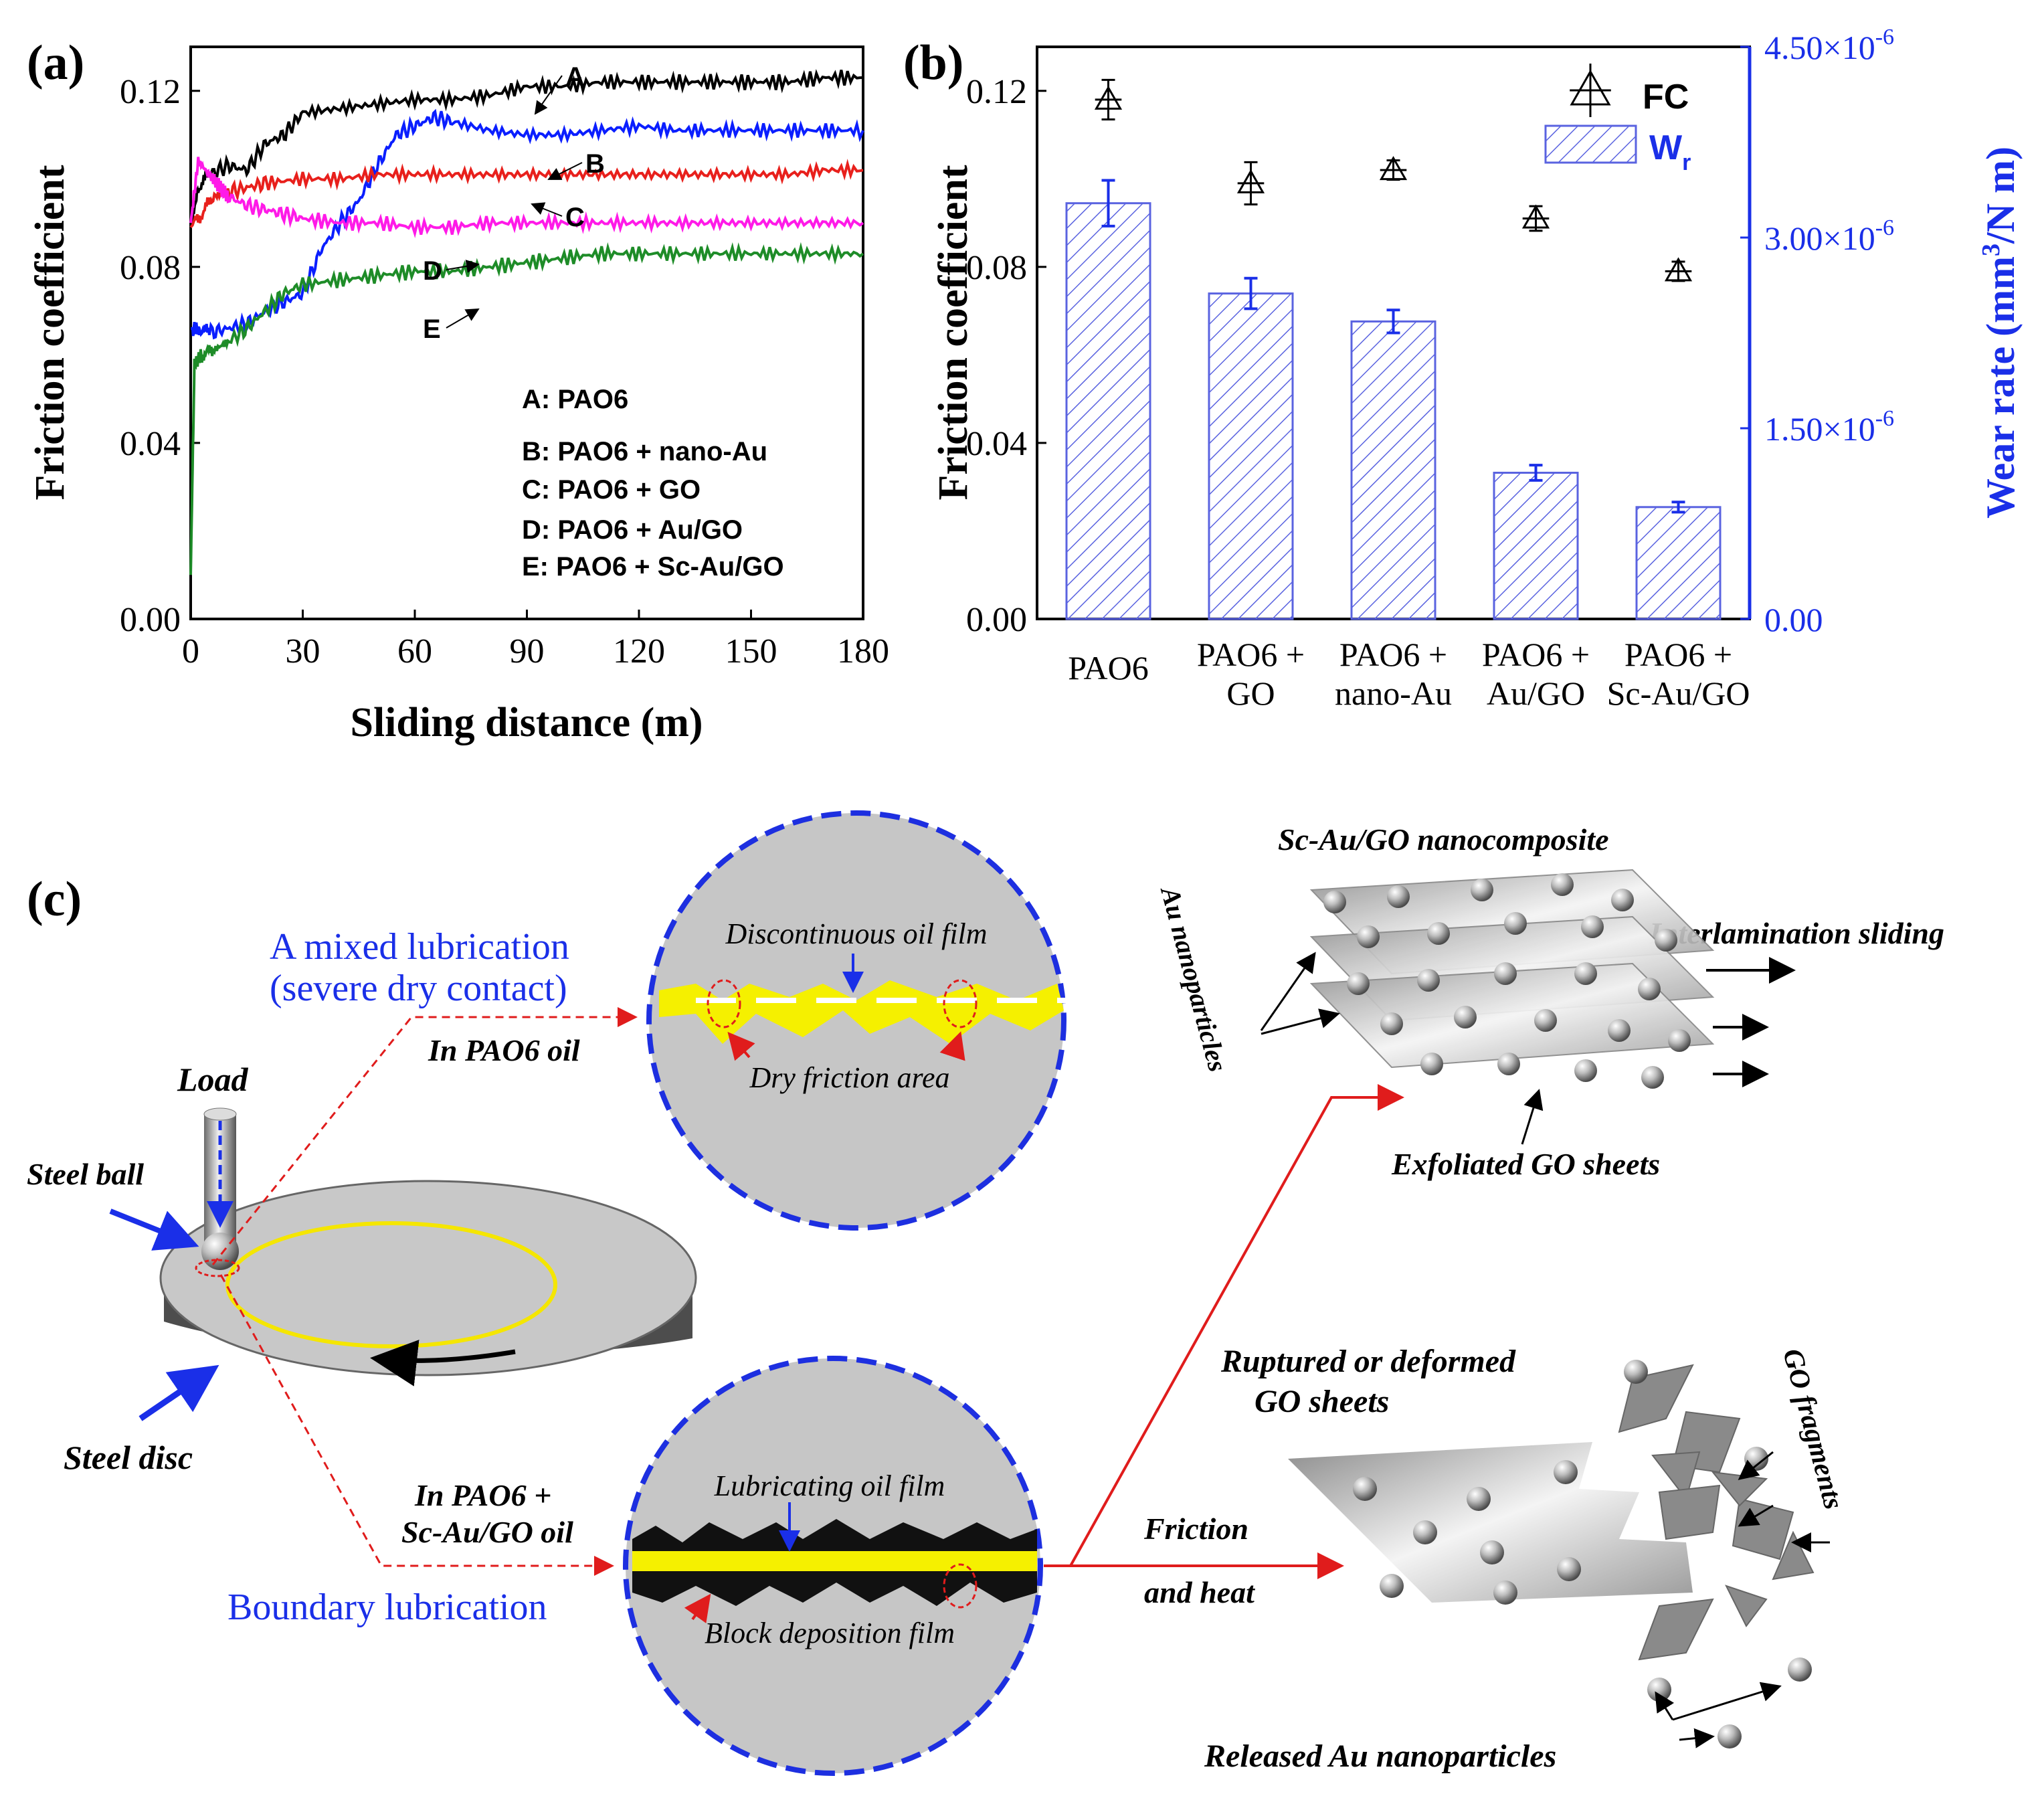  What do you see at coordinates (861, 1012) in the screenshot?
I see `discontinuous-film` at bounding box center [861, 1012].